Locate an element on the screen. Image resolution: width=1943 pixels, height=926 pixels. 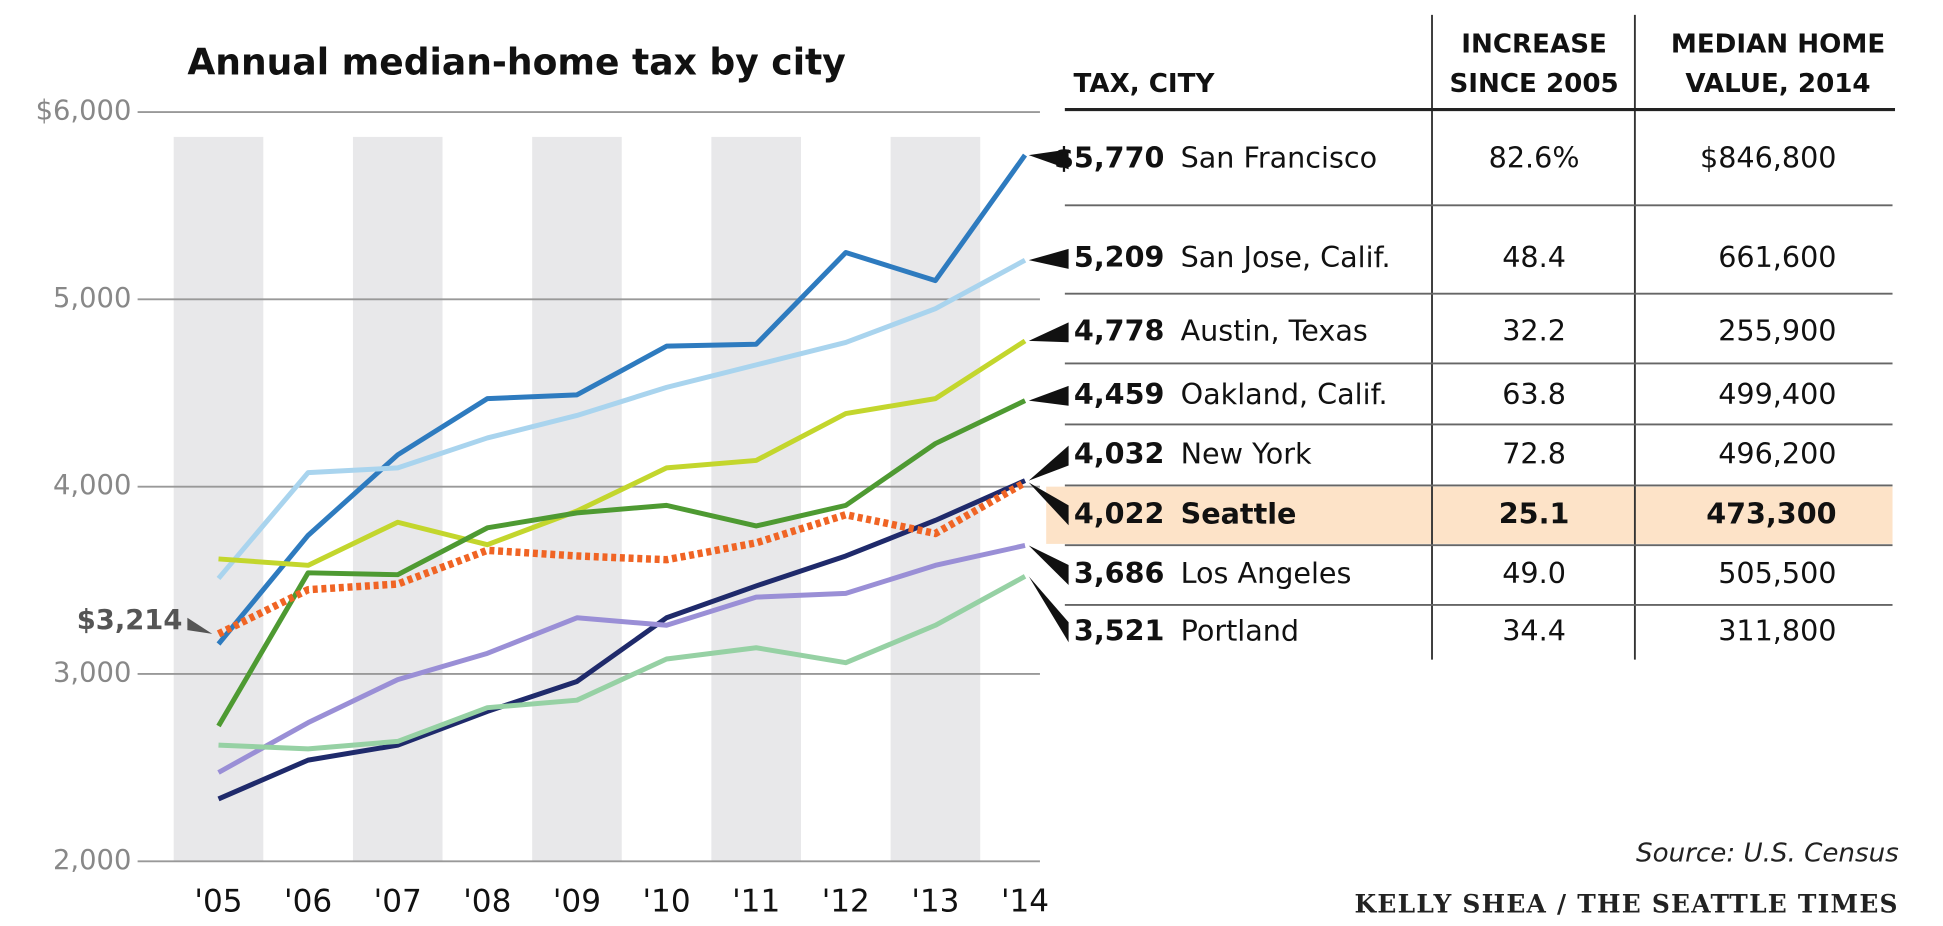
x-tick-label: '12 is located at coordinates (846, 901).